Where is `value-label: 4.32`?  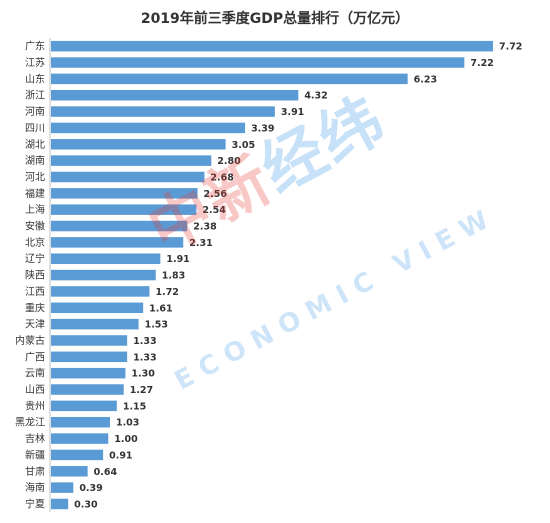
value-label: 4.32 is located at coordinates (315, 96).